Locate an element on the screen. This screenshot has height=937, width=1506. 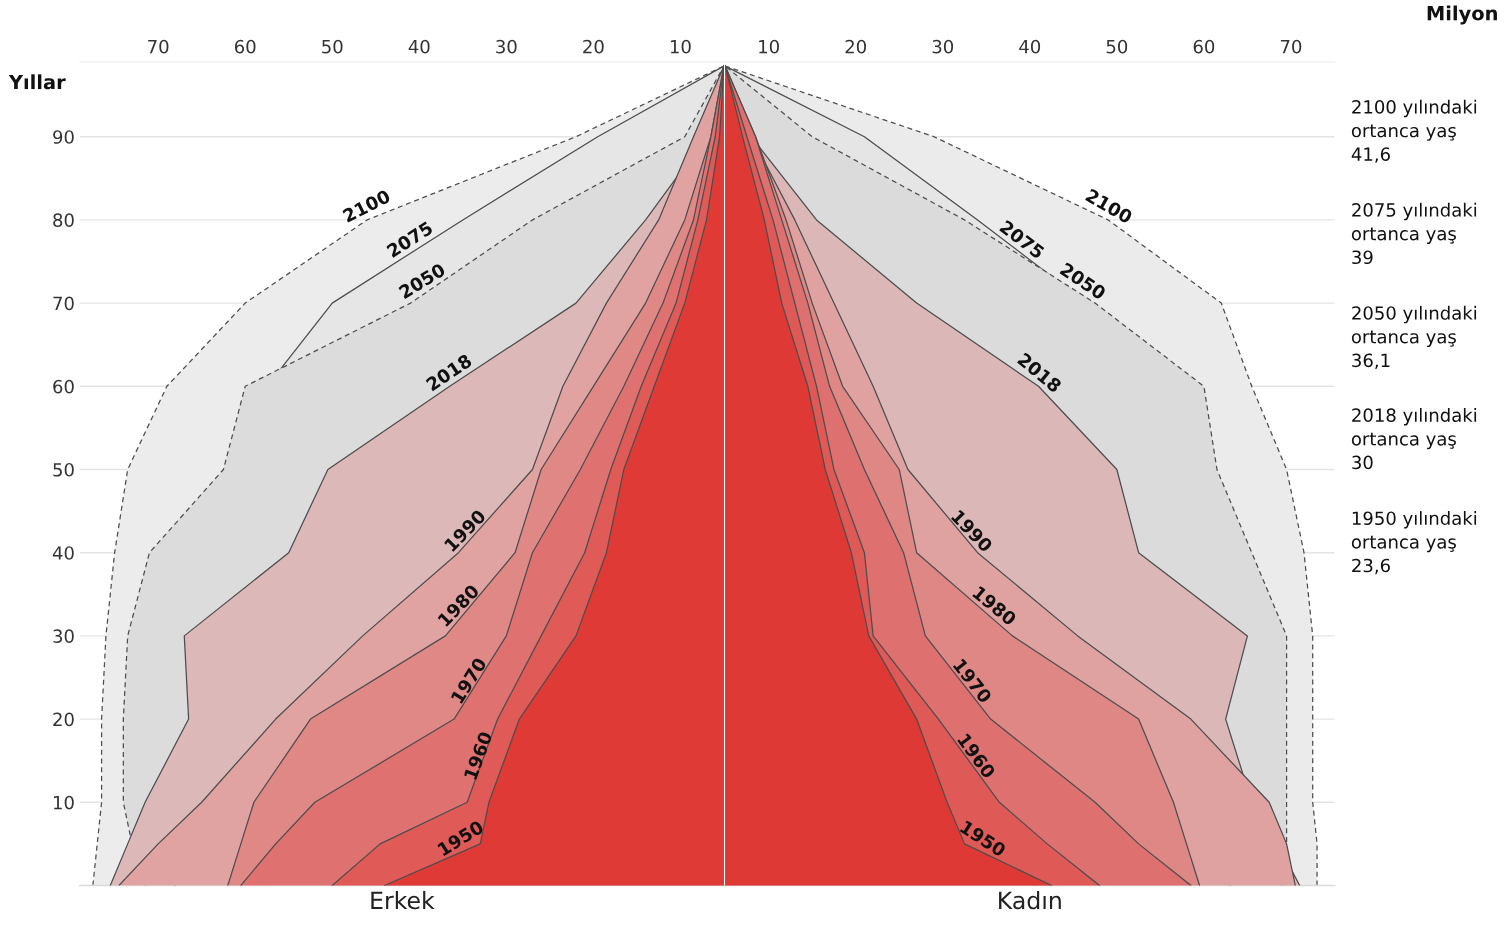
text: 1960 is located at coordinates (478, 755).